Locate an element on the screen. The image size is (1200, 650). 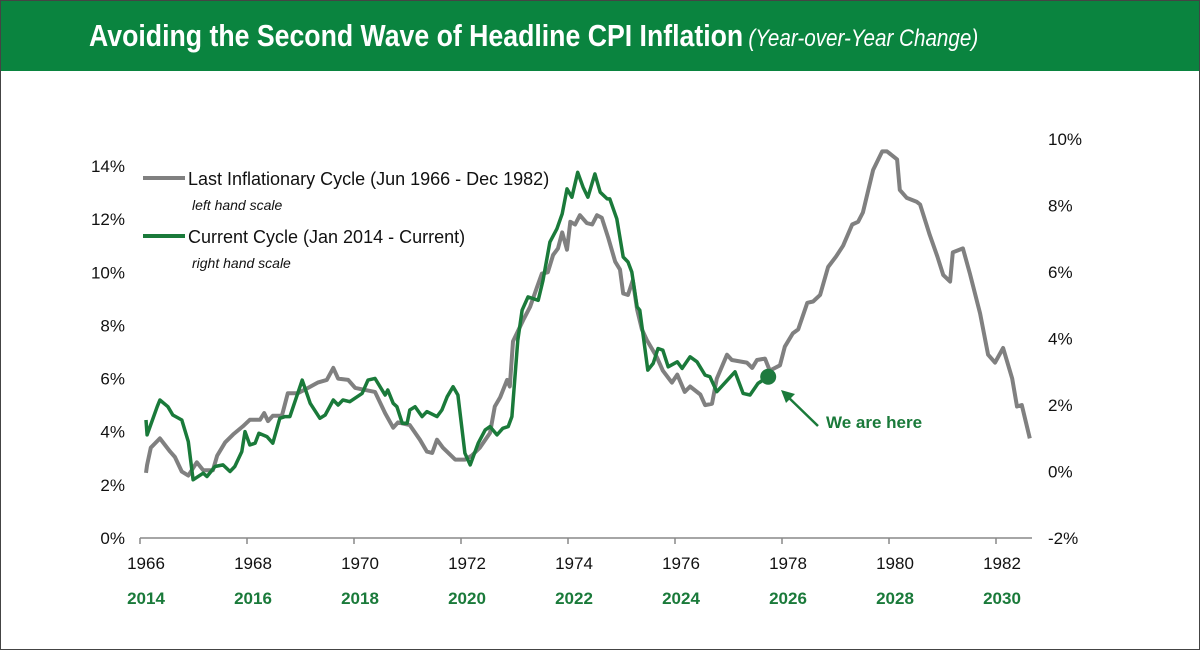
left-axis-tick-label: 10% is located at coordinates (108, 272).